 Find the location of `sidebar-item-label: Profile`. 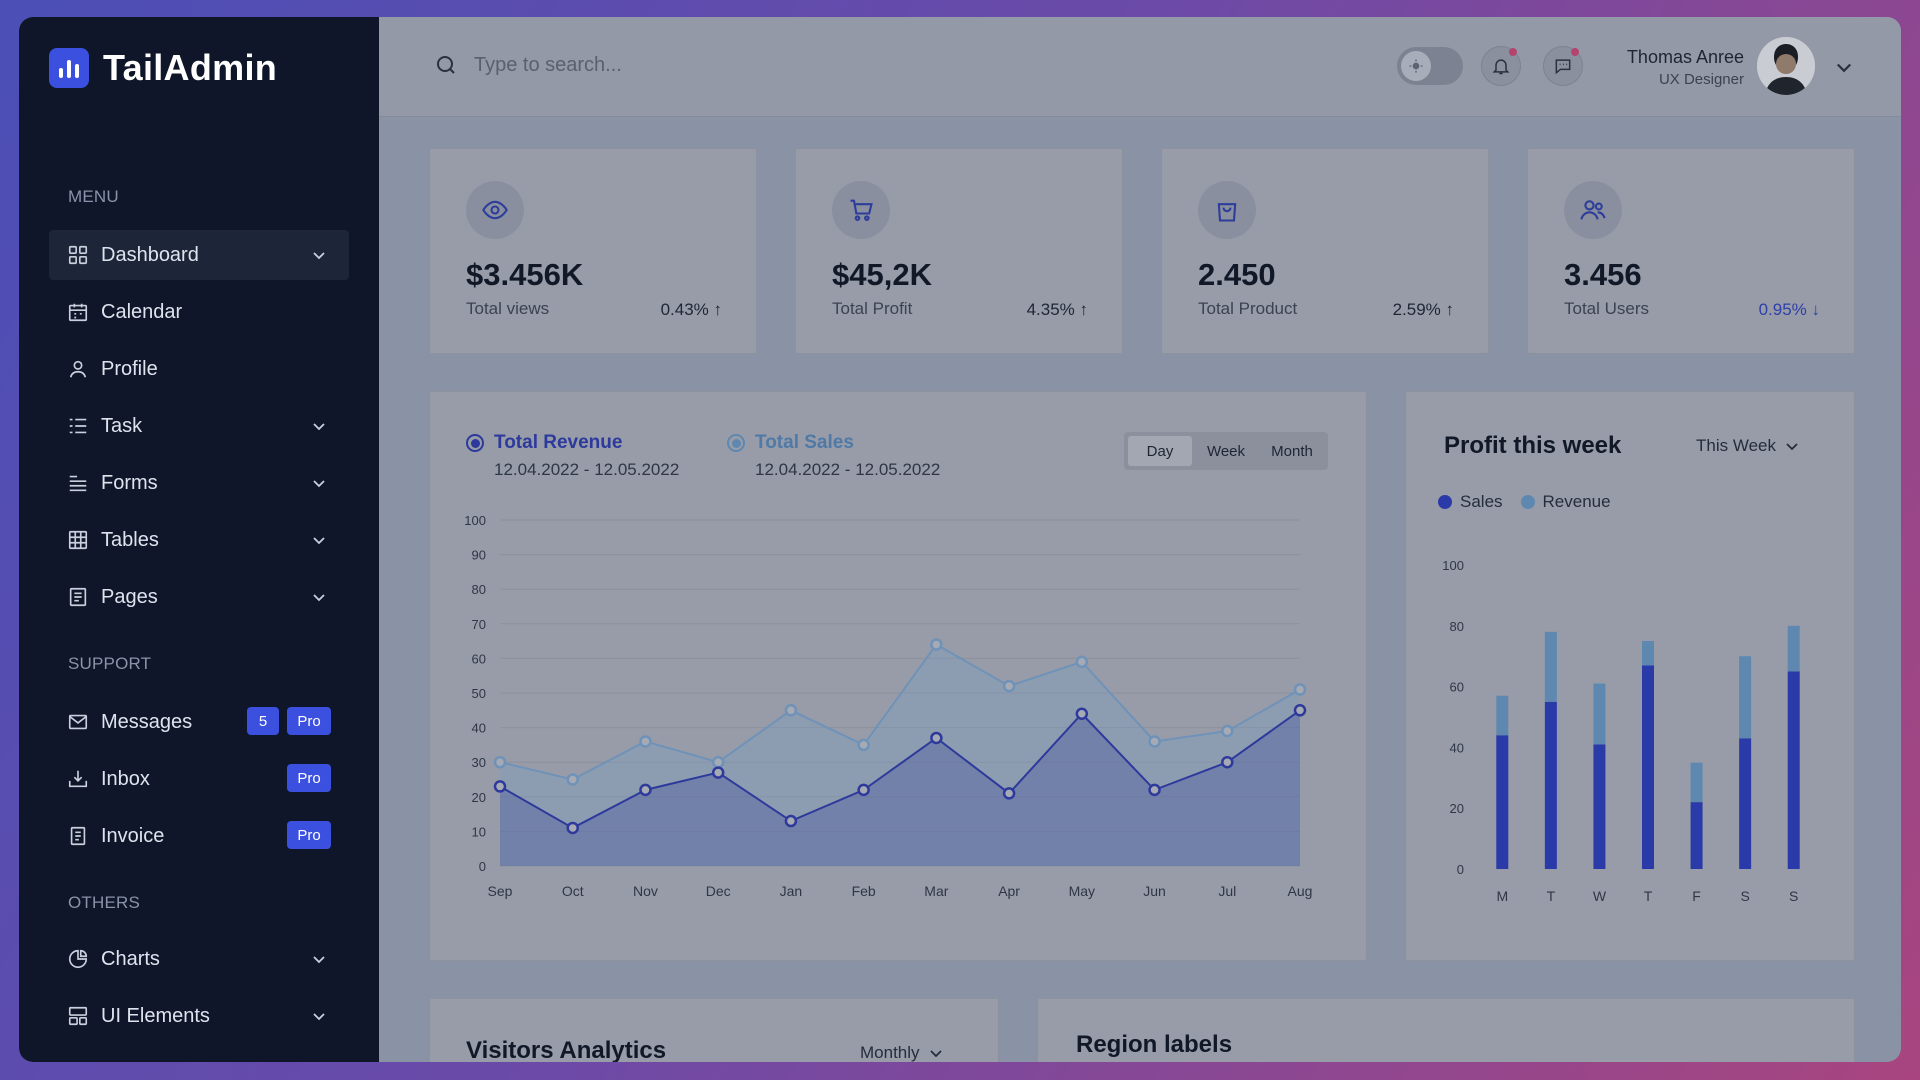

sidebar-item-label: Profile is located at coordinates (129, 368).